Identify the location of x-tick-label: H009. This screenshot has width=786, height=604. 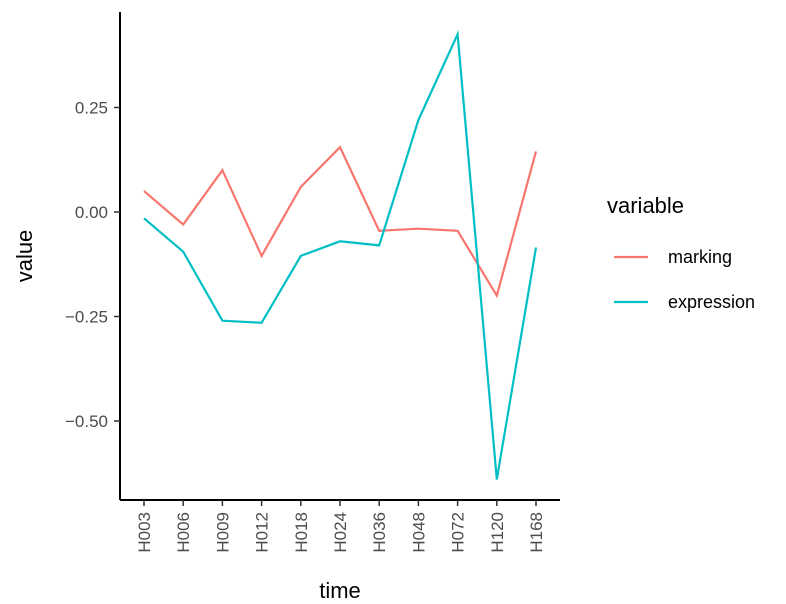
(222, 532).